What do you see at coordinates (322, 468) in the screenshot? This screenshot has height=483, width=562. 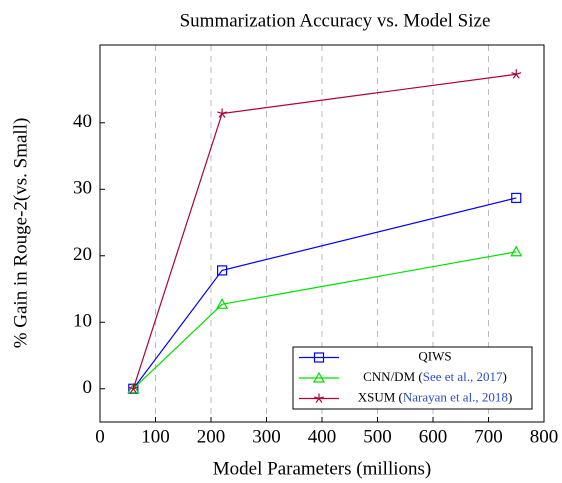 I see `x-axis-label: Model Parameters (millions)` at bounding box center [322, 468].